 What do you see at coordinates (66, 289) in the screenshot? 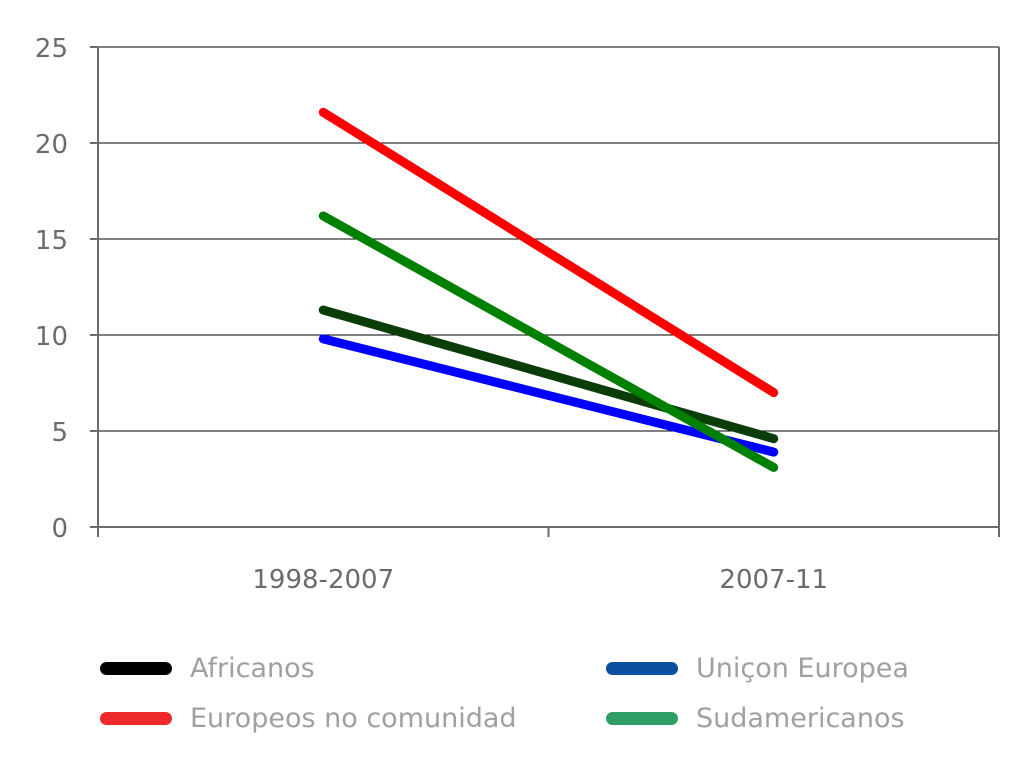
I see `y-axis-ticks: 0 5 10 15 20 25` at bounding box center [66, 289].